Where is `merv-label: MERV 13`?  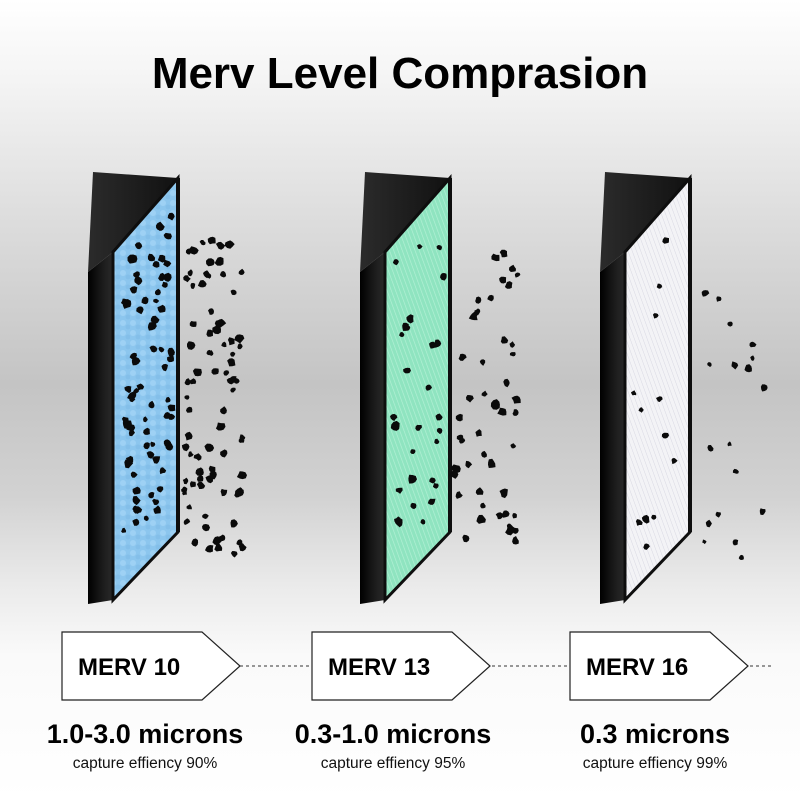 merv-label: MERV 13 is located at coordinates (379, 667).